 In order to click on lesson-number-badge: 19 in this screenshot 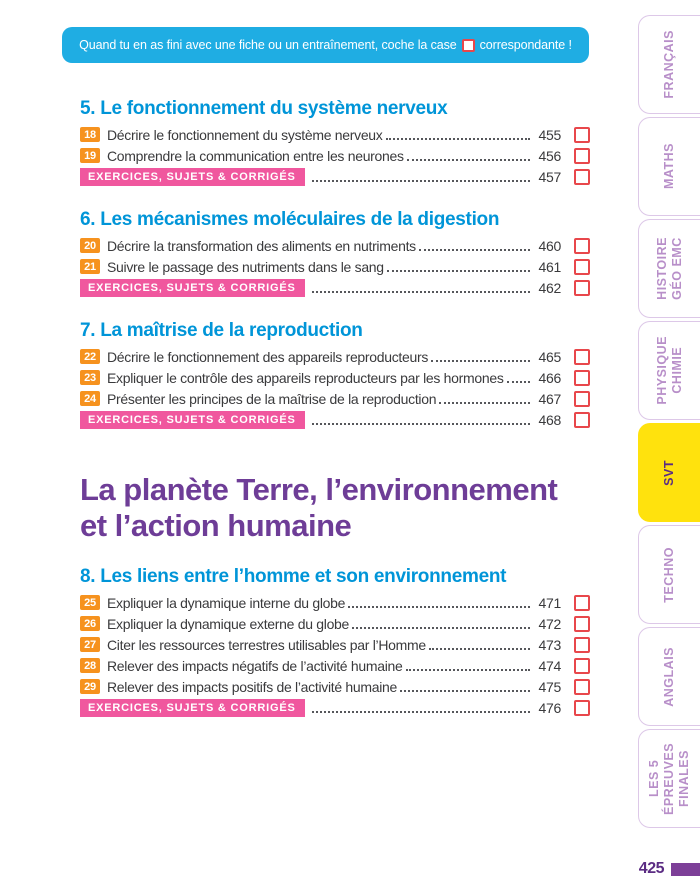, I will do `click(90, 155)`.